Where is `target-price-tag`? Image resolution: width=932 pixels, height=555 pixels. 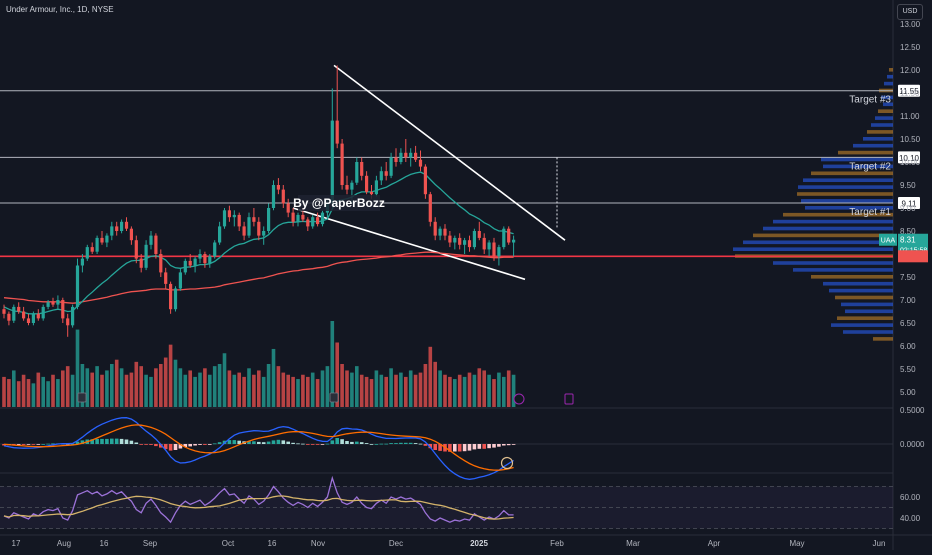
target-price-tag is located at coordinates (909, 157).